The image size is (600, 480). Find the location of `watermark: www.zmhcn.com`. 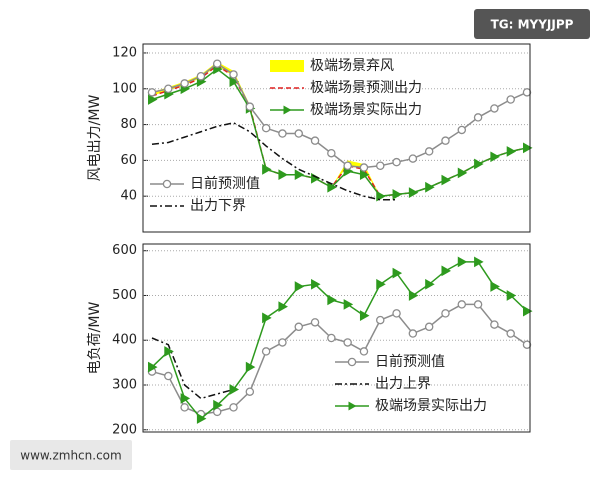

watermark: www.zmhcn.com is located at coordinates (70, 456).